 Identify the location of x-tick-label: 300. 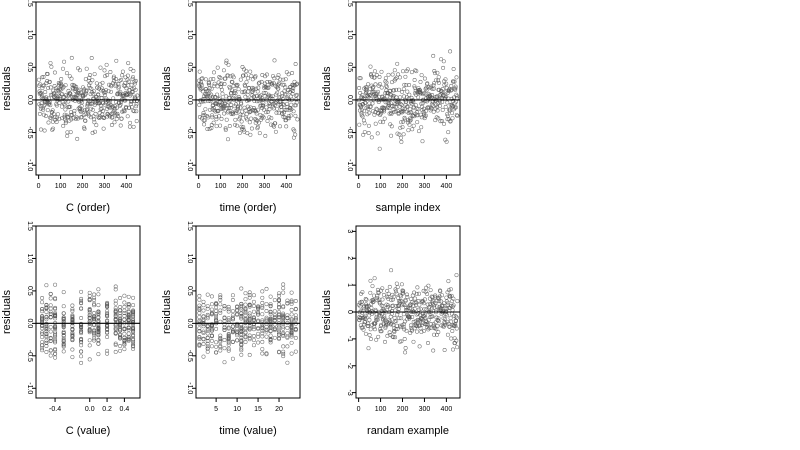
(105, 186).